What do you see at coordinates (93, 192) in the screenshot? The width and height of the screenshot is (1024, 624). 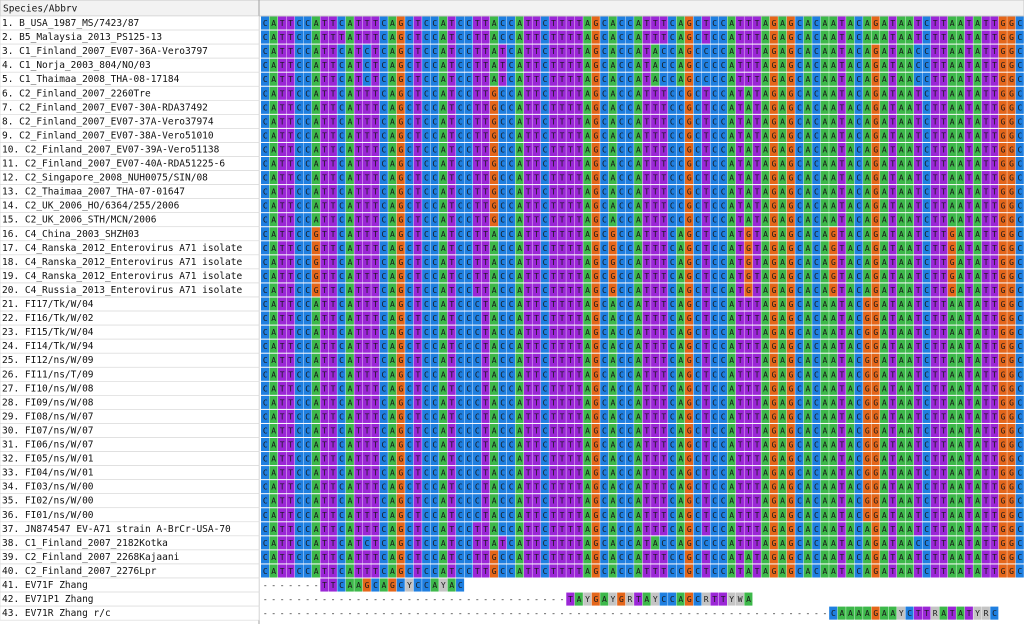 I see `row-label: 13. C2_Thaimaa_2007_THA-07-01647` at bounding box center [93, 192].